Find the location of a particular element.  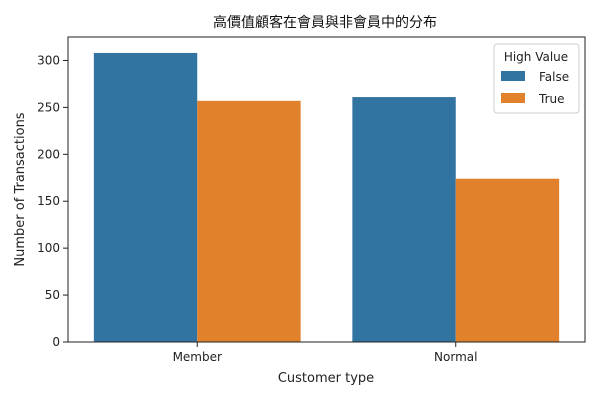

y-tick-label: 100 is located at coordinates (48, 248).